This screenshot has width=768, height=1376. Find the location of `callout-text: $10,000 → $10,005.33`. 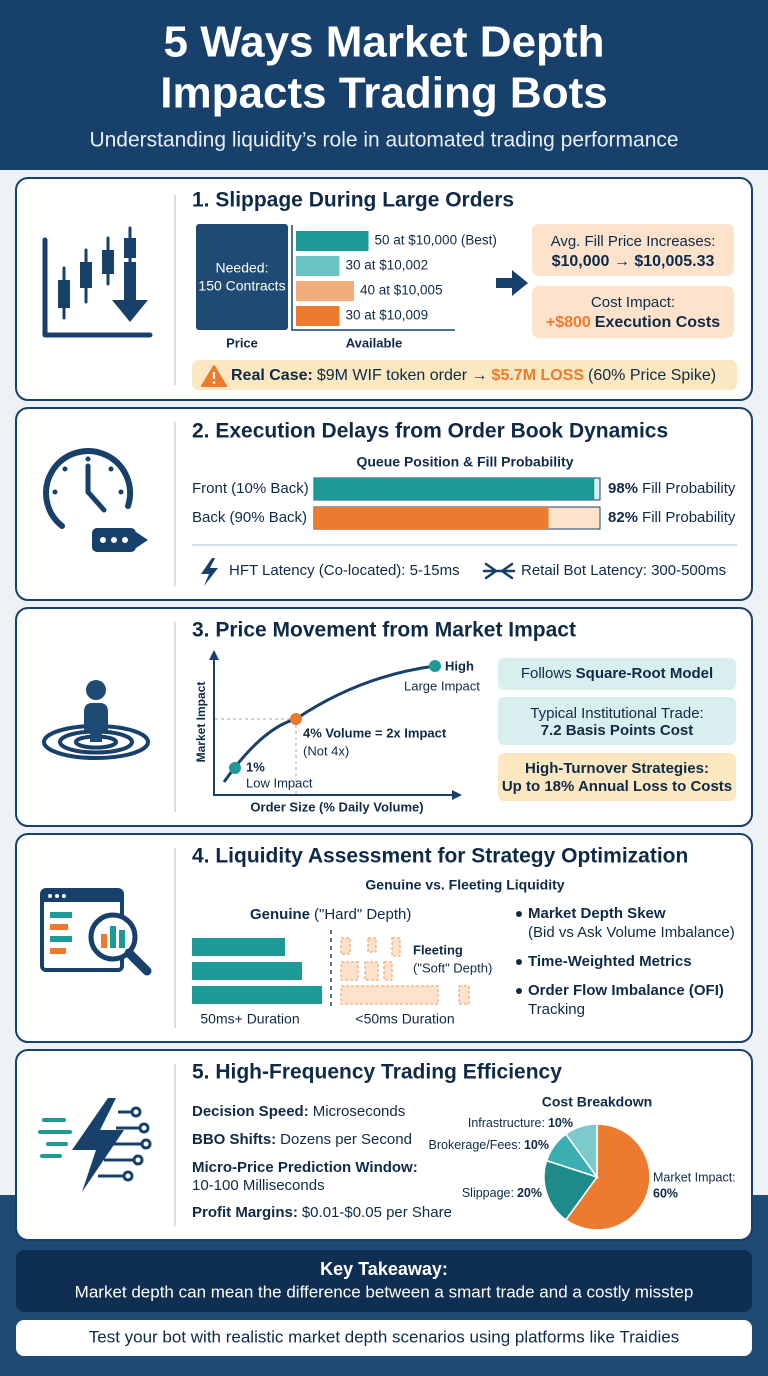

callout-text: $10,000 → $10,005.33 is located at coordinates (633, 261).